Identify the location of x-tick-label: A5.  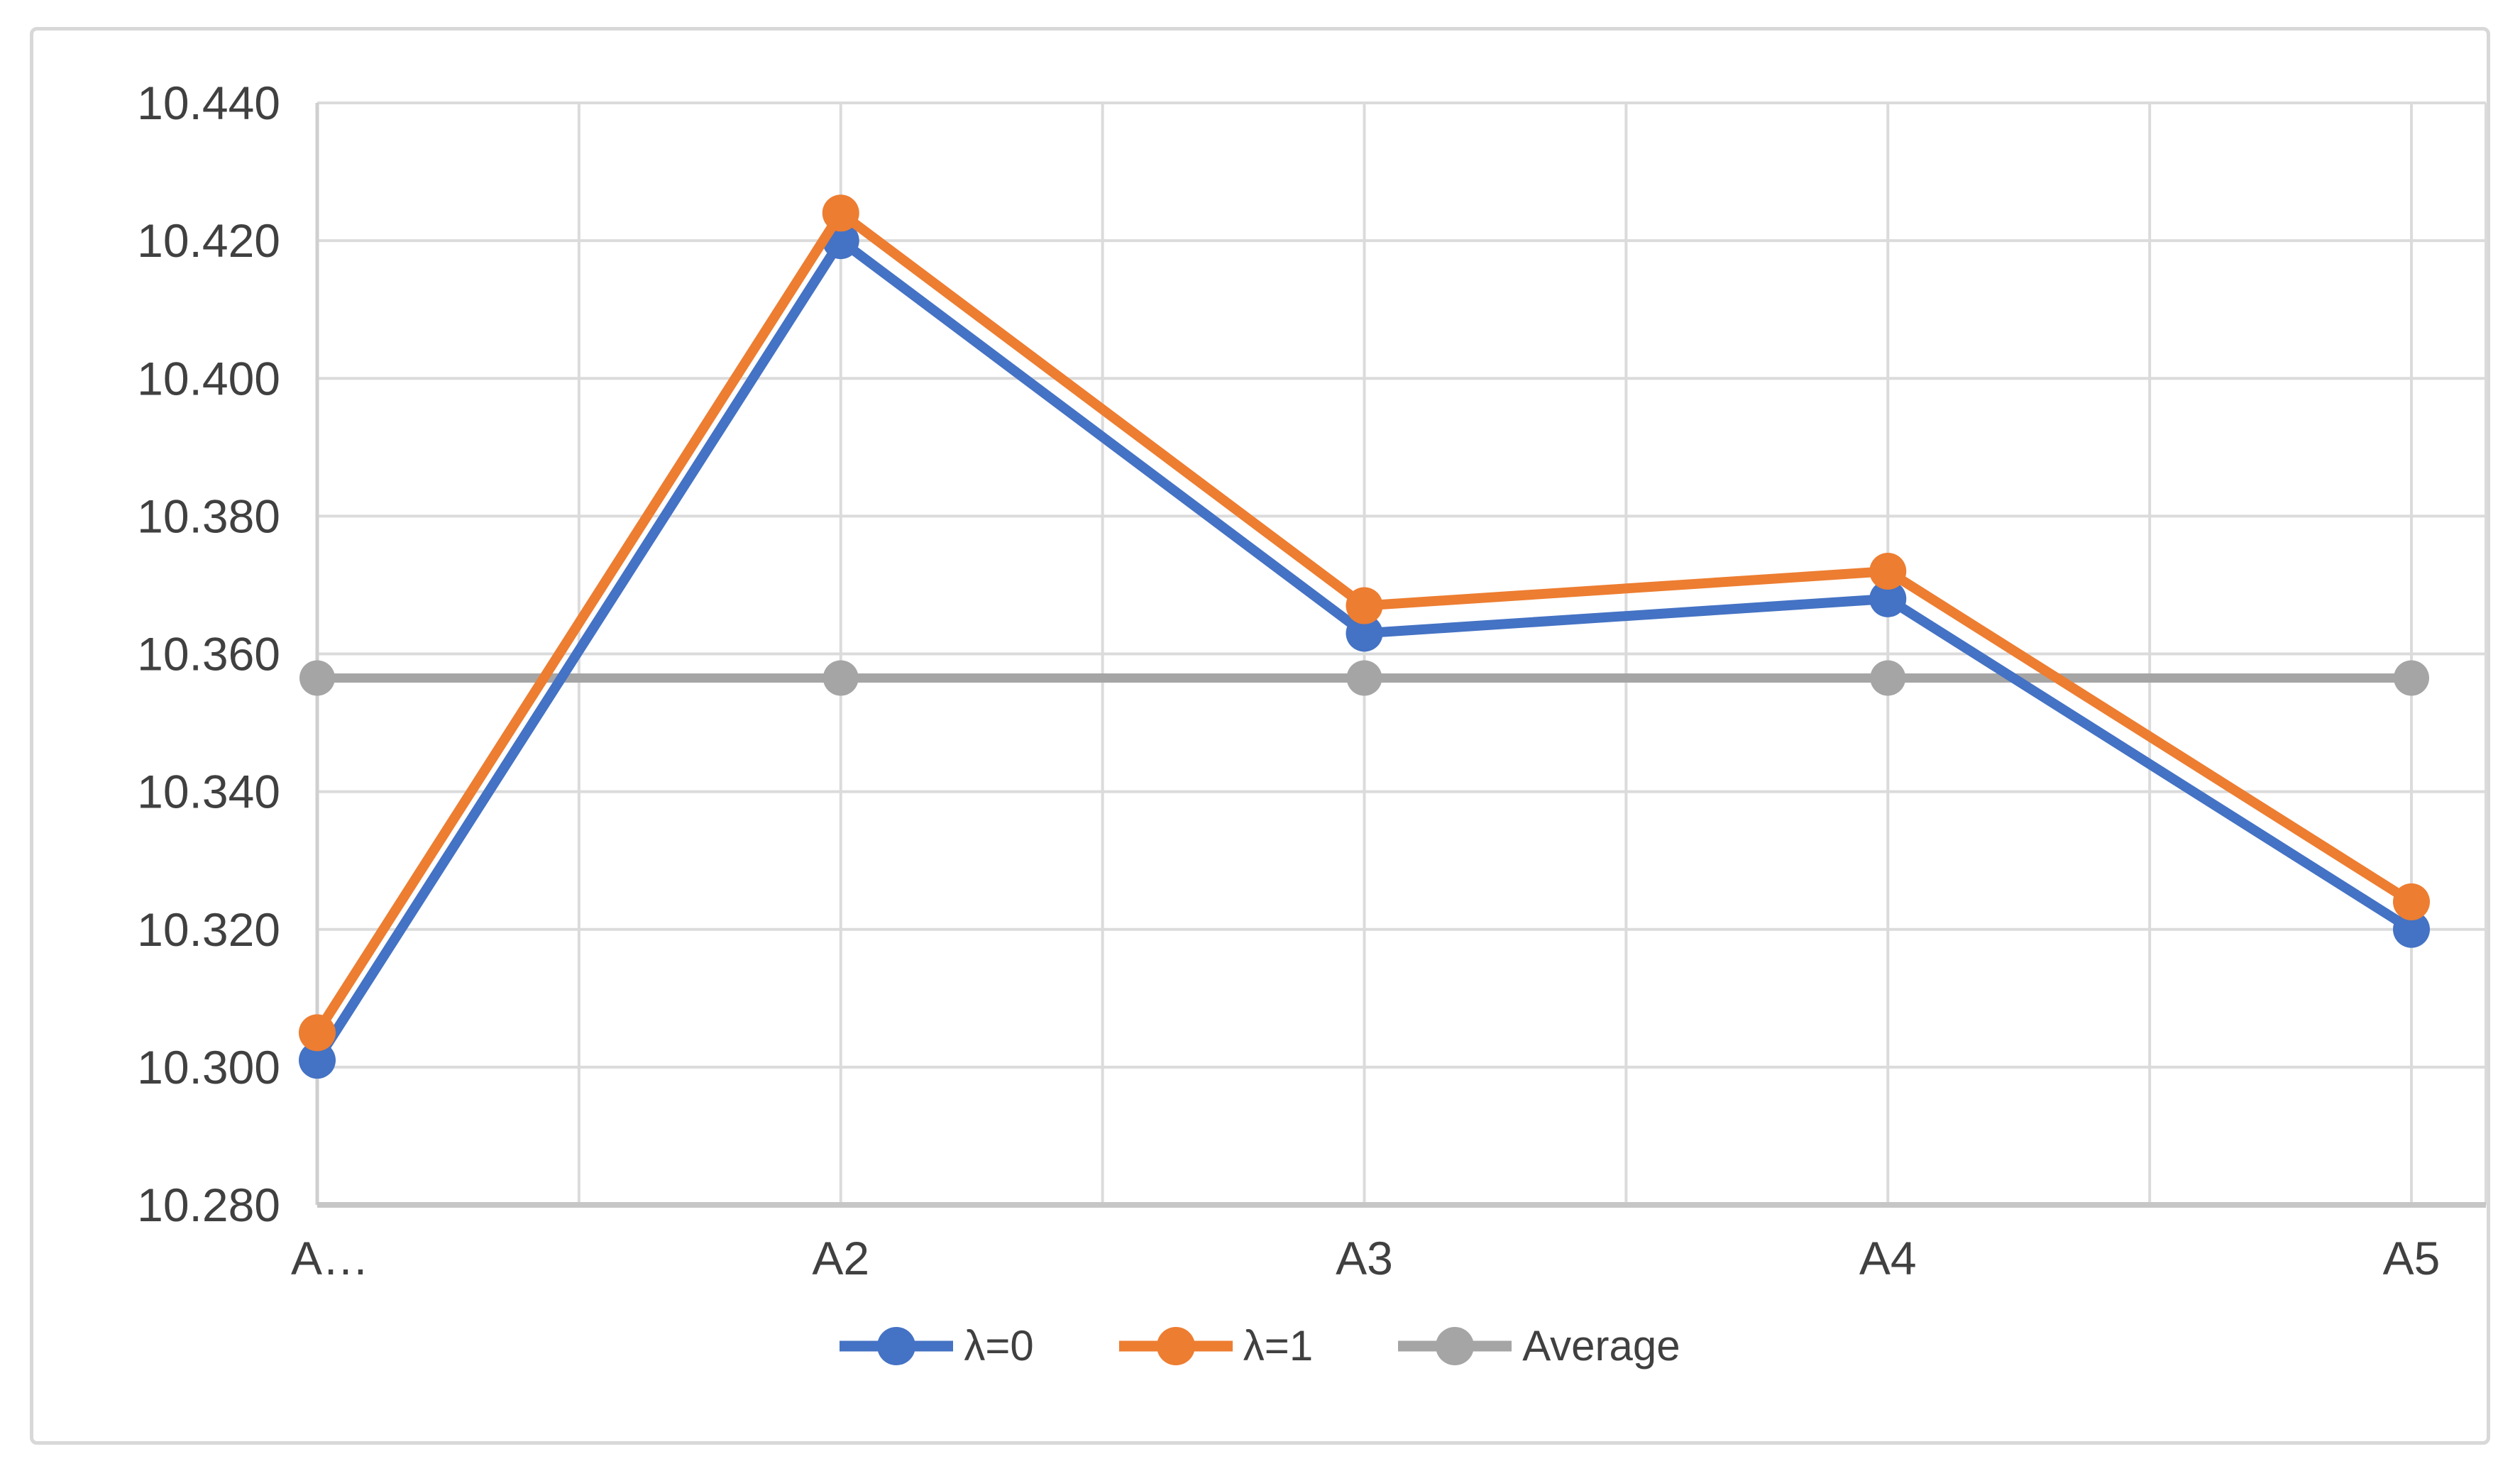
(2412, 1258).